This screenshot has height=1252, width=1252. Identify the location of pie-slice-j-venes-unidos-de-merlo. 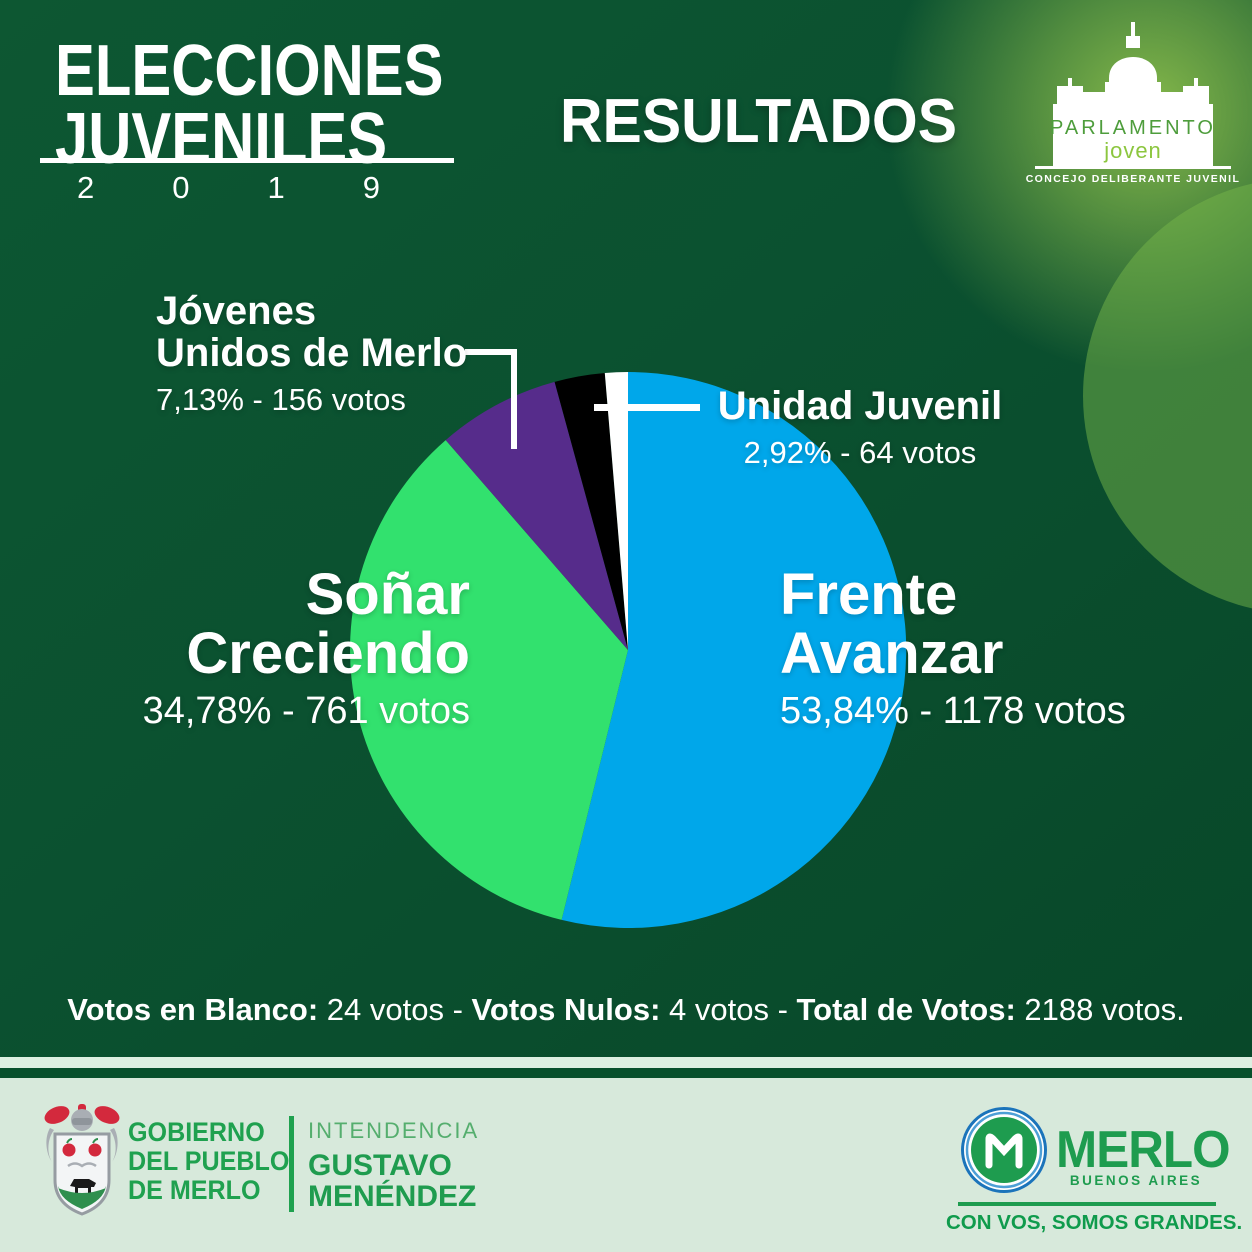
(536, 515).